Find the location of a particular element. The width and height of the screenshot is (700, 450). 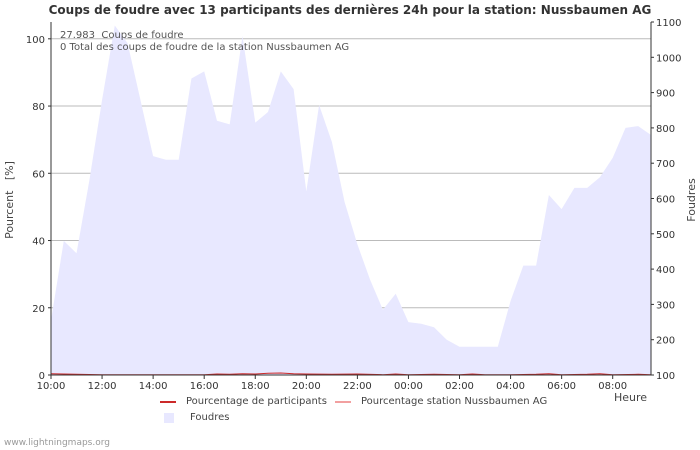

x-axis-title: Heure is located at coordinates (630, 397).